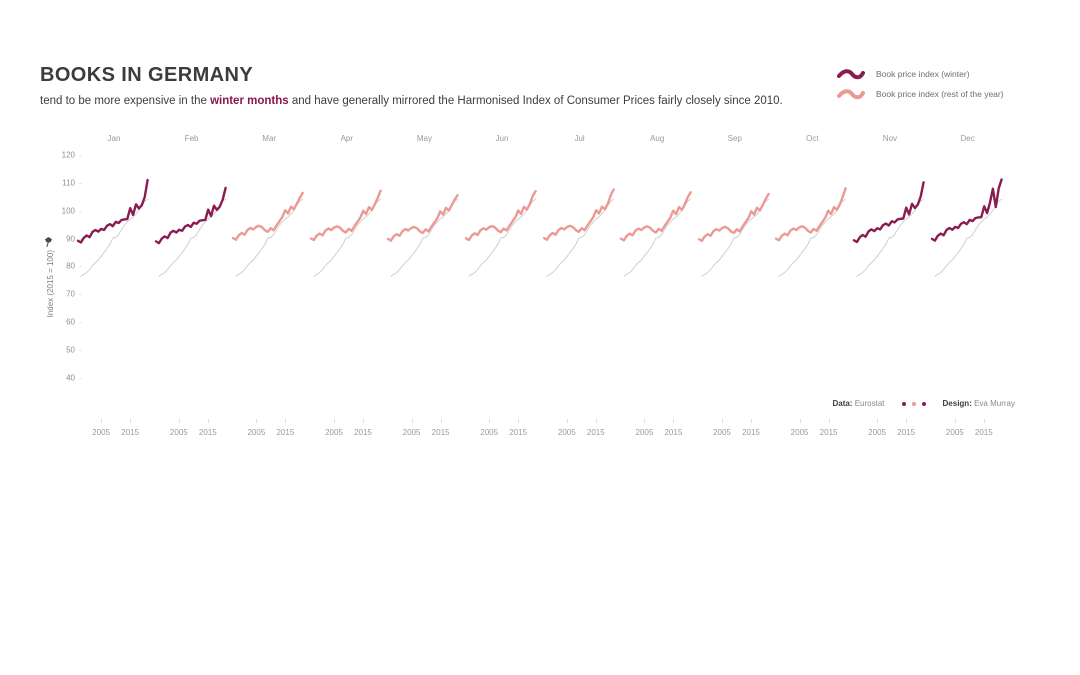 The height and width of the screenshot is (675, 1080). I want to click on design-credit-value: Eva Murray, so click(994, 403).